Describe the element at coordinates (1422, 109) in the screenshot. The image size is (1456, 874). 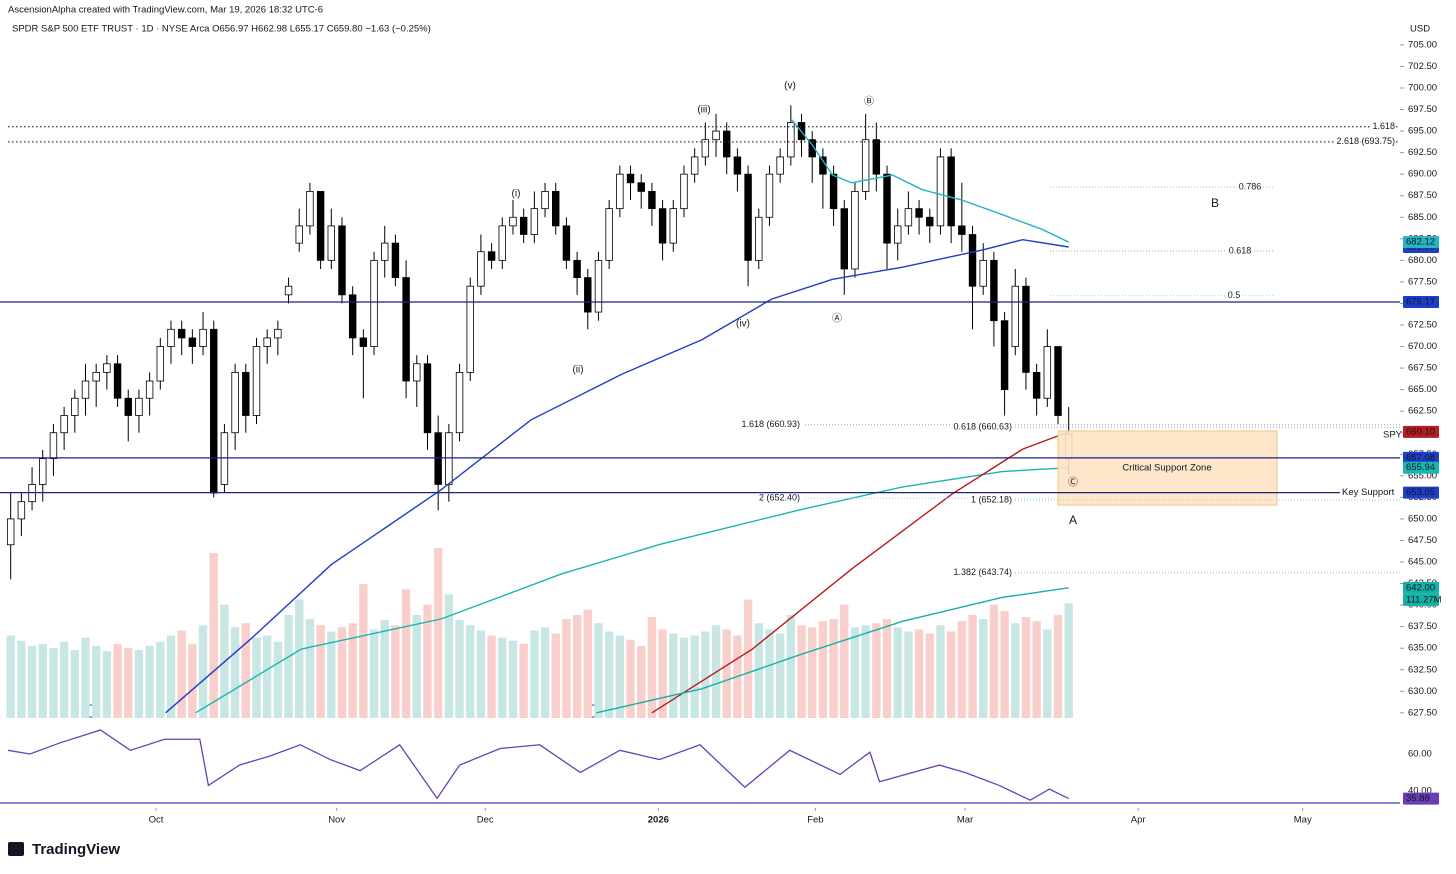
I see `y-tick-label: 697.50` at that location.